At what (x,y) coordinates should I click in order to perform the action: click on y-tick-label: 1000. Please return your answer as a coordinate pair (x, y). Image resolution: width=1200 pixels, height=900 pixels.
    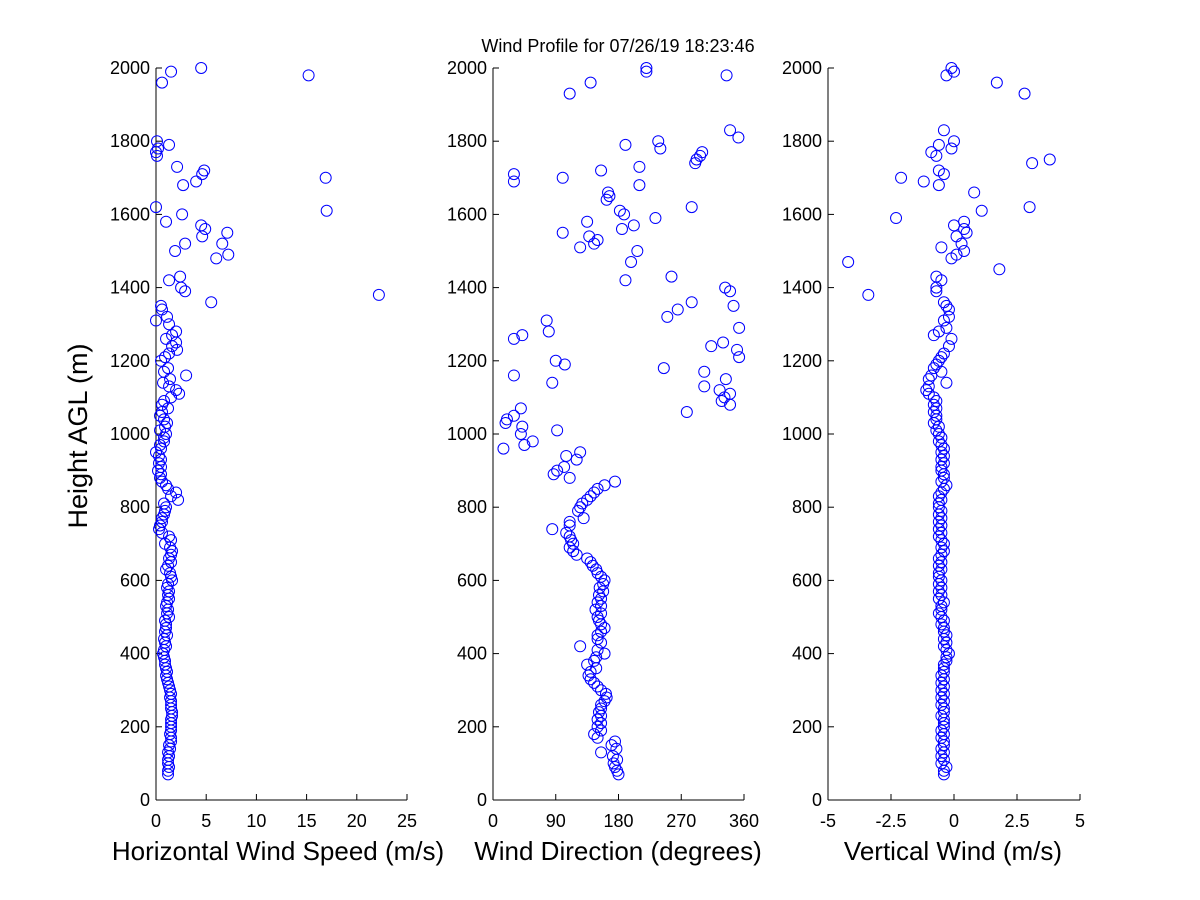
    Looking at the image, I should click on (467, 434).